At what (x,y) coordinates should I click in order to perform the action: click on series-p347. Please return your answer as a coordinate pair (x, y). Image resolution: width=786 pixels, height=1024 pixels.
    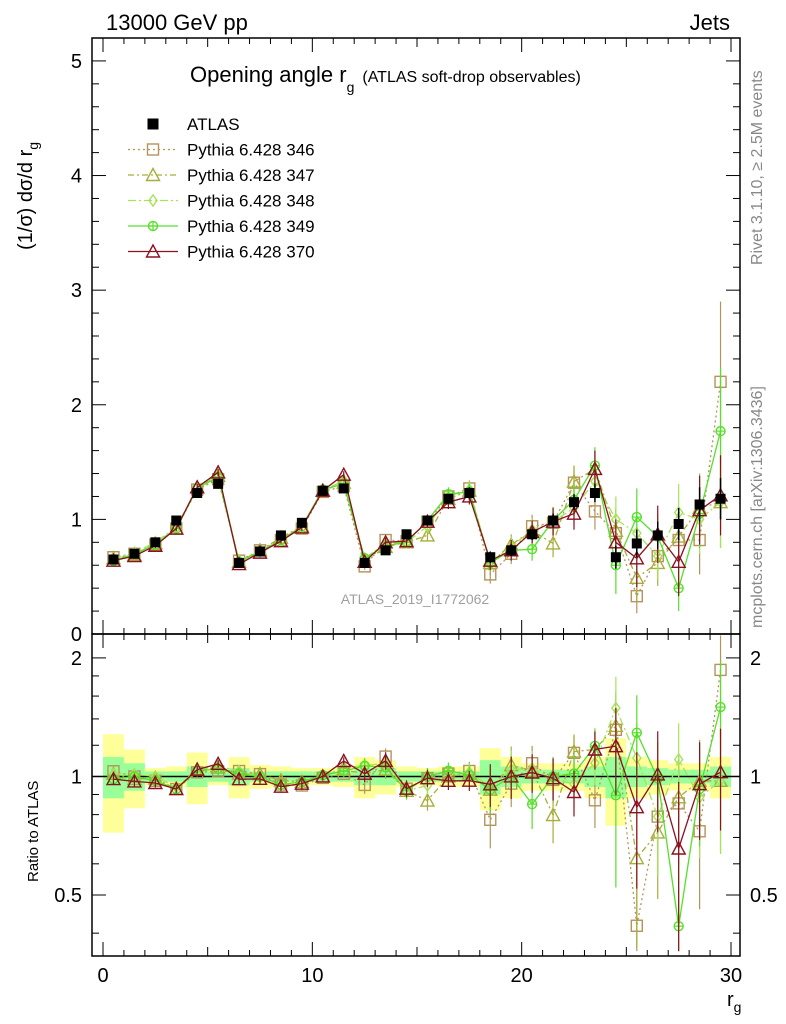
    Looking at the image, I should click on (417, 525).